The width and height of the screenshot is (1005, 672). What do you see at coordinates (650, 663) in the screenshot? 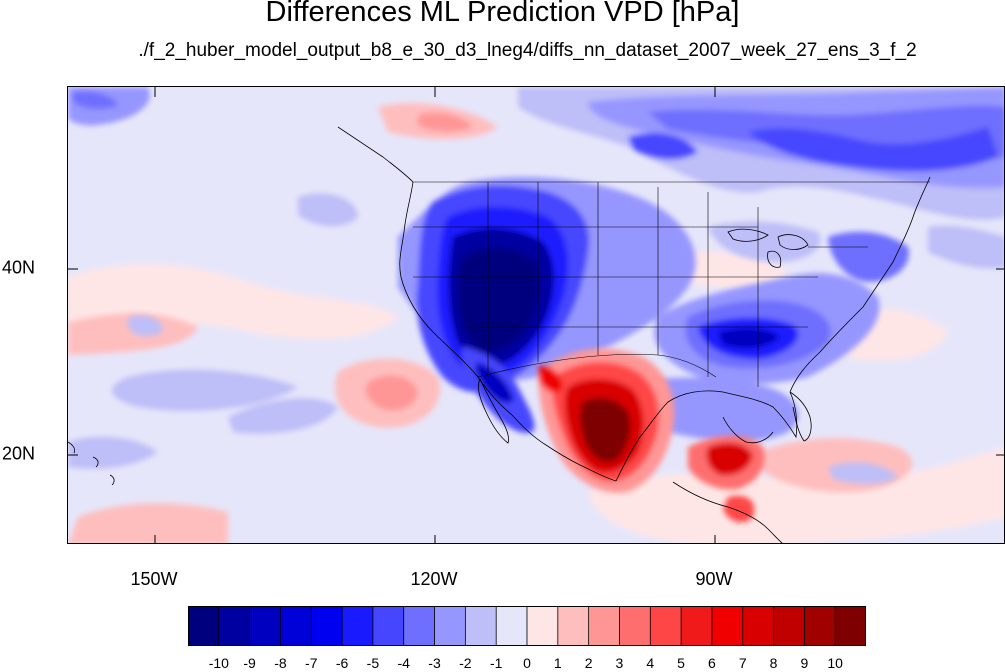
I see `colorbar-tick-label: 4` at bounding box center [650, 663].